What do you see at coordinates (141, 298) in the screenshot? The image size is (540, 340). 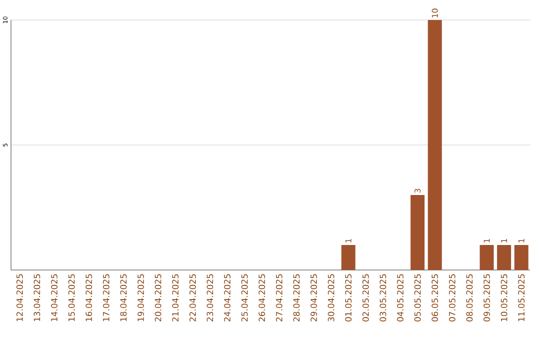 I see `x-tick-label: 19.04.2025` at bounding box center [141, 298].